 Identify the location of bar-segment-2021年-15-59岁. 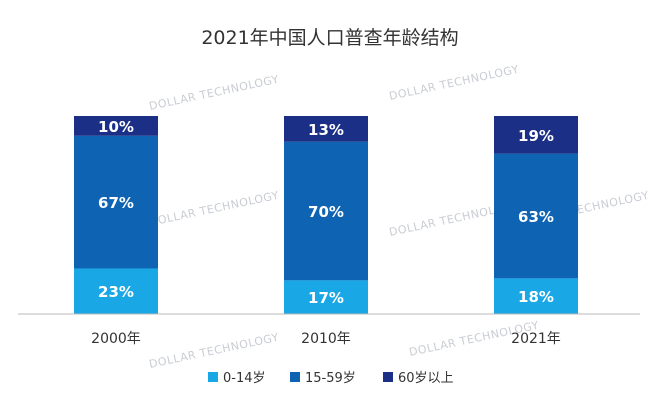
(536, 216).